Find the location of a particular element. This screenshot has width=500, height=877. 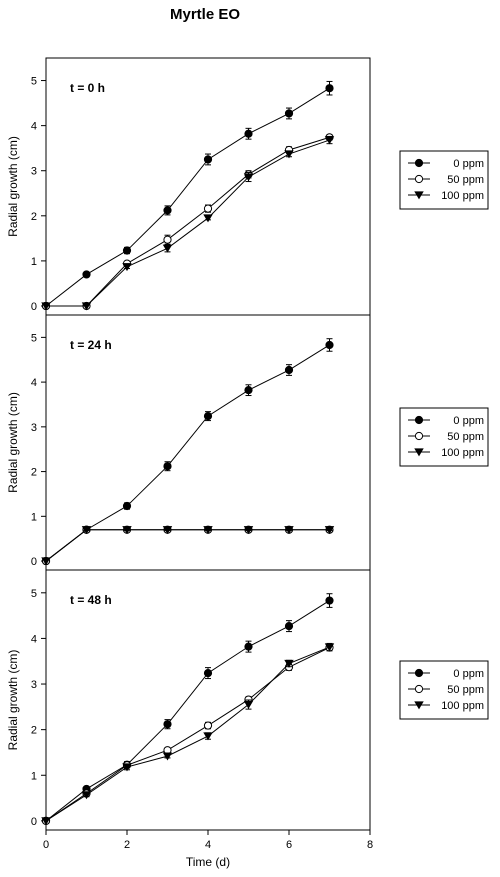

x-tick-label: 4 is located at coordinates (208, 845).